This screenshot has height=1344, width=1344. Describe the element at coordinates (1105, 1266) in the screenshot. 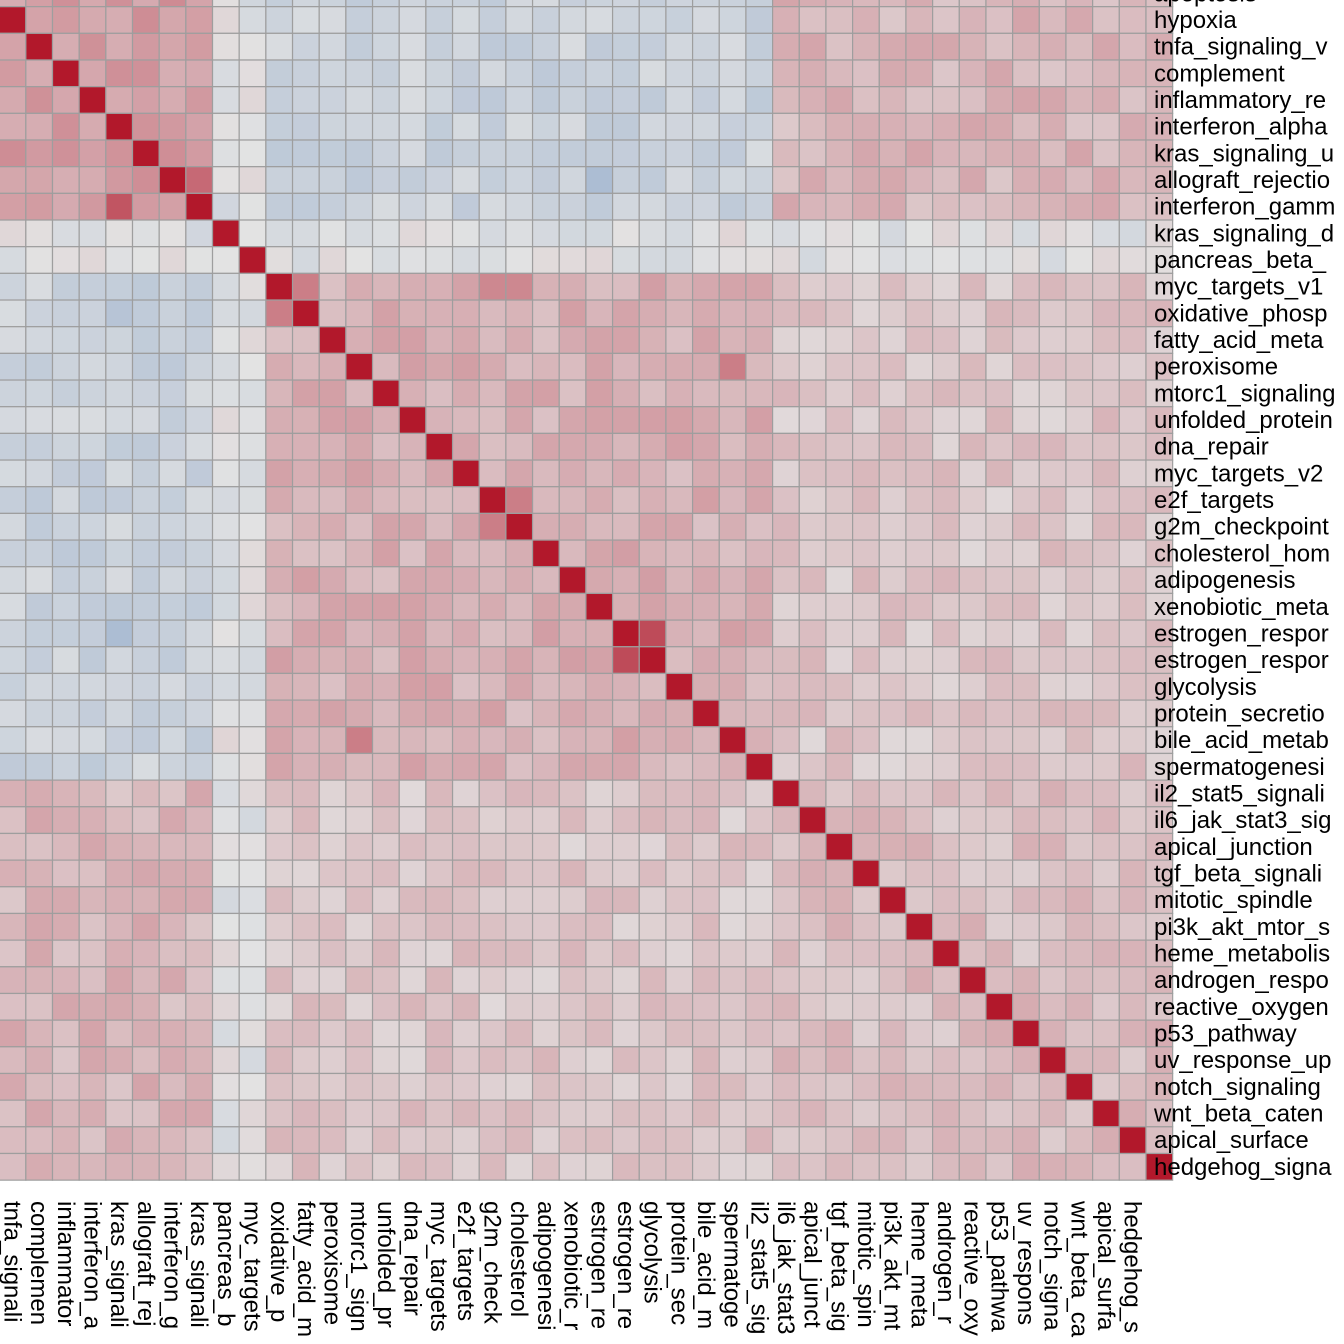

I see `column-label: apical_surfa` at that location.